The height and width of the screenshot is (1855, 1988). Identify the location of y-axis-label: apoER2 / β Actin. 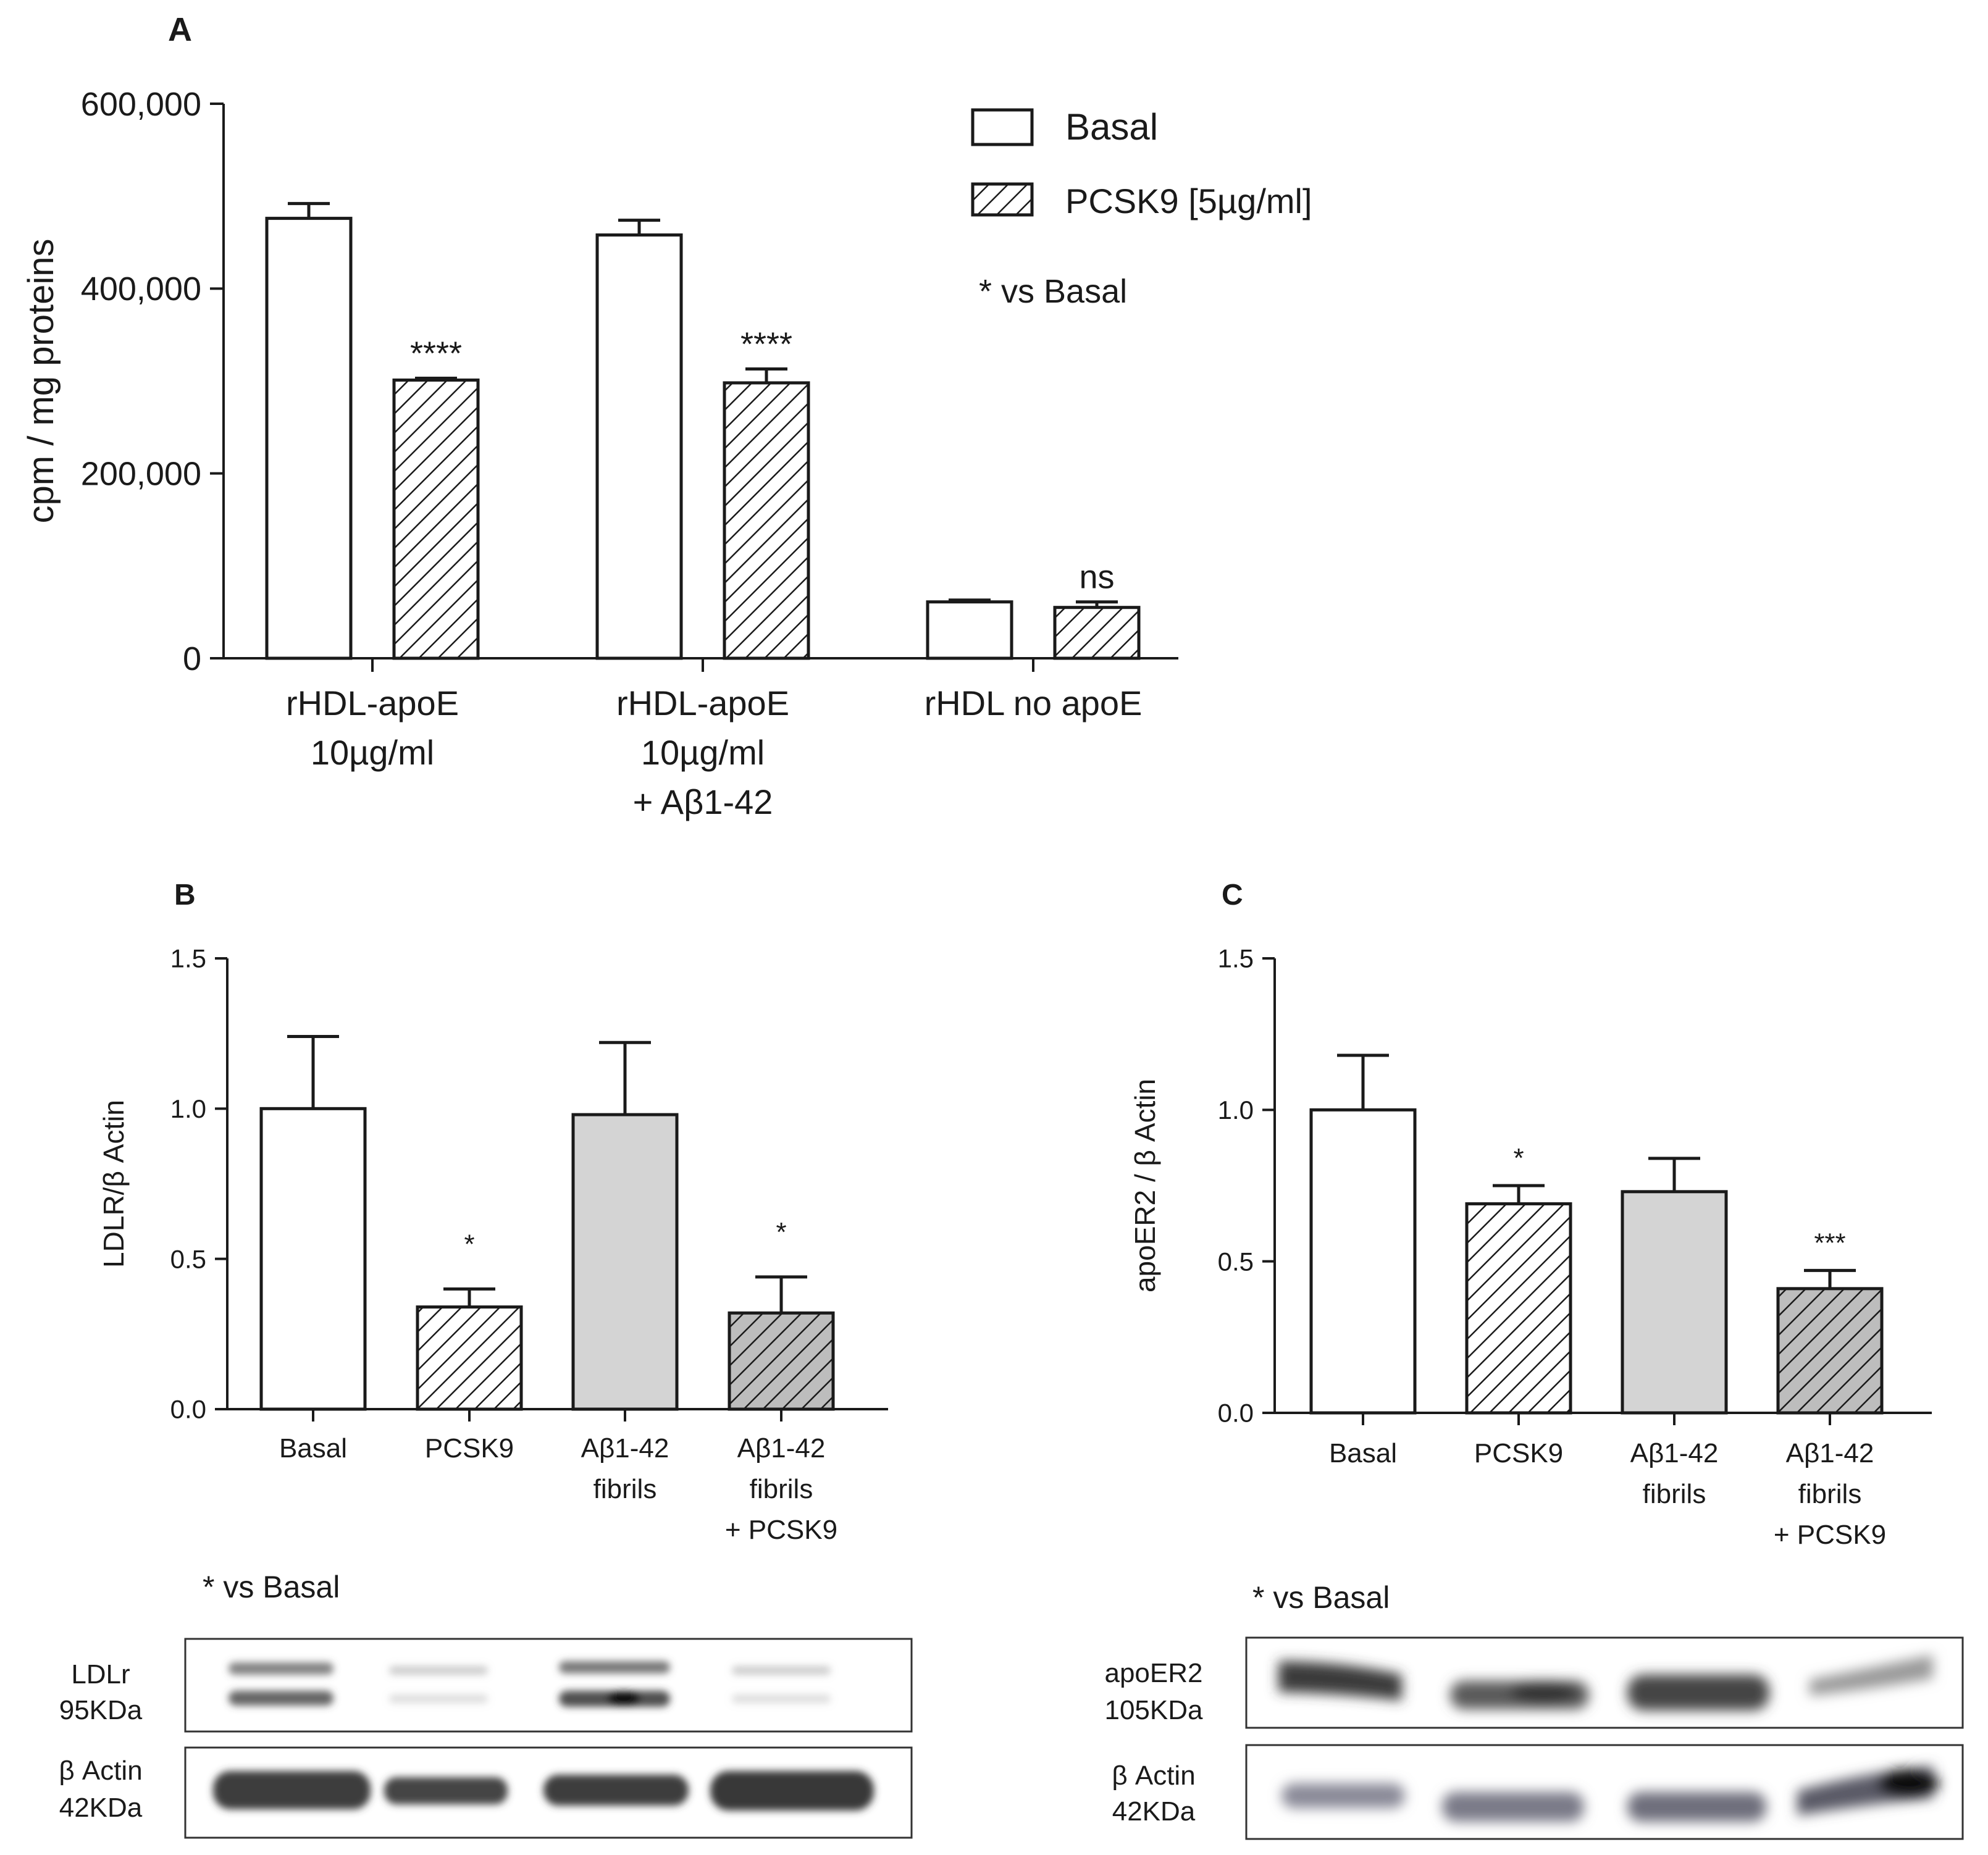
(1145, 1185).